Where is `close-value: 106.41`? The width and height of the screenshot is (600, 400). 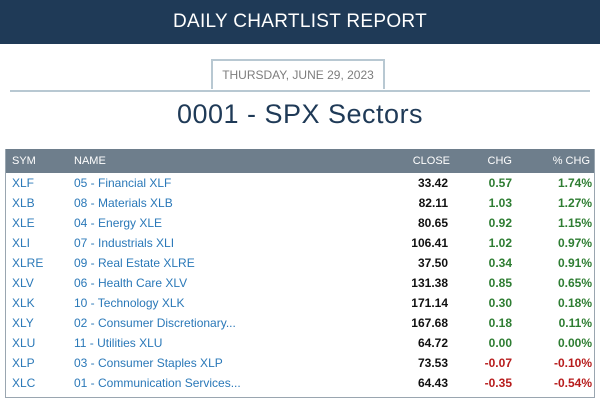
close-value: 106.41 is located at coordinates (429, 243).